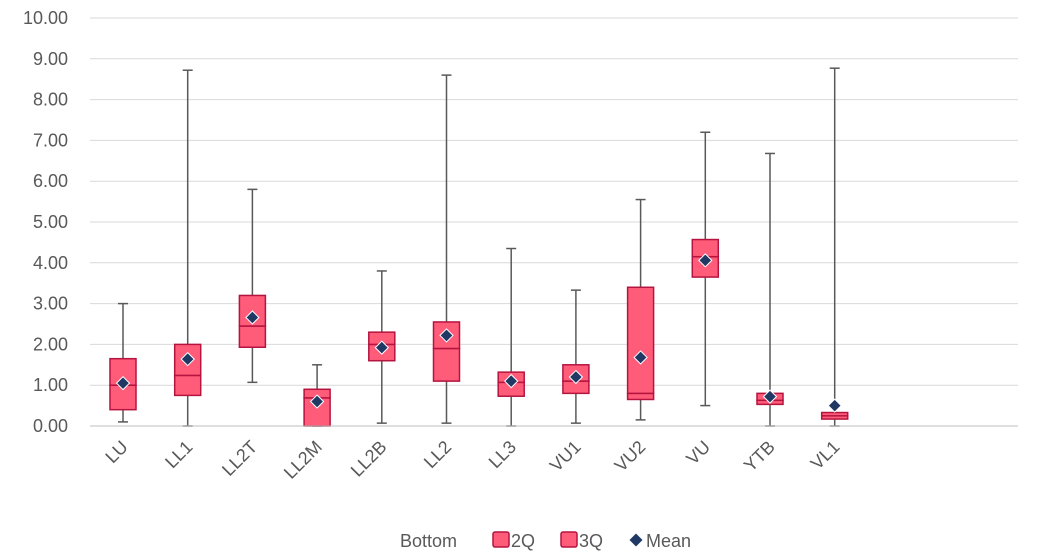  What do you see at coordinates (428, 541) in the screenshot?
I see `legend-label-bottom: Bottom` at bounding box center [428, 541].